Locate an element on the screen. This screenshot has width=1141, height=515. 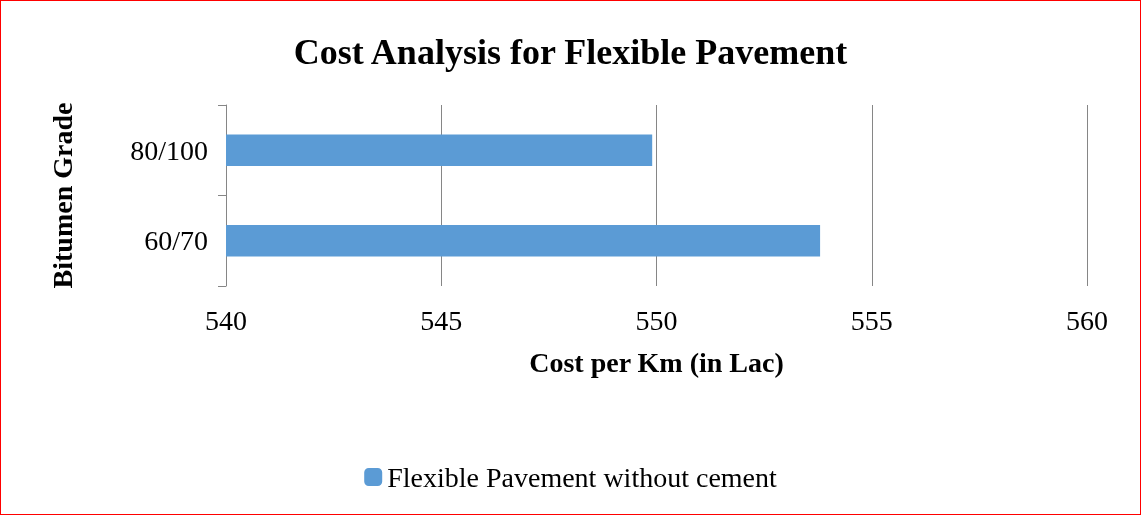
x-tick-label: 540 is located at coordinates (226, 320).